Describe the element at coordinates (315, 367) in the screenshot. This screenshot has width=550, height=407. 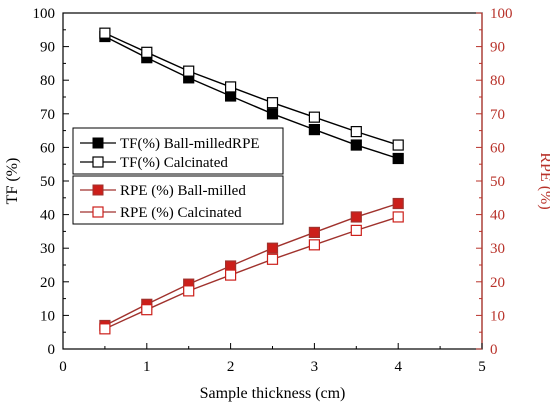
I see `x-tick-label: 3` at that location.